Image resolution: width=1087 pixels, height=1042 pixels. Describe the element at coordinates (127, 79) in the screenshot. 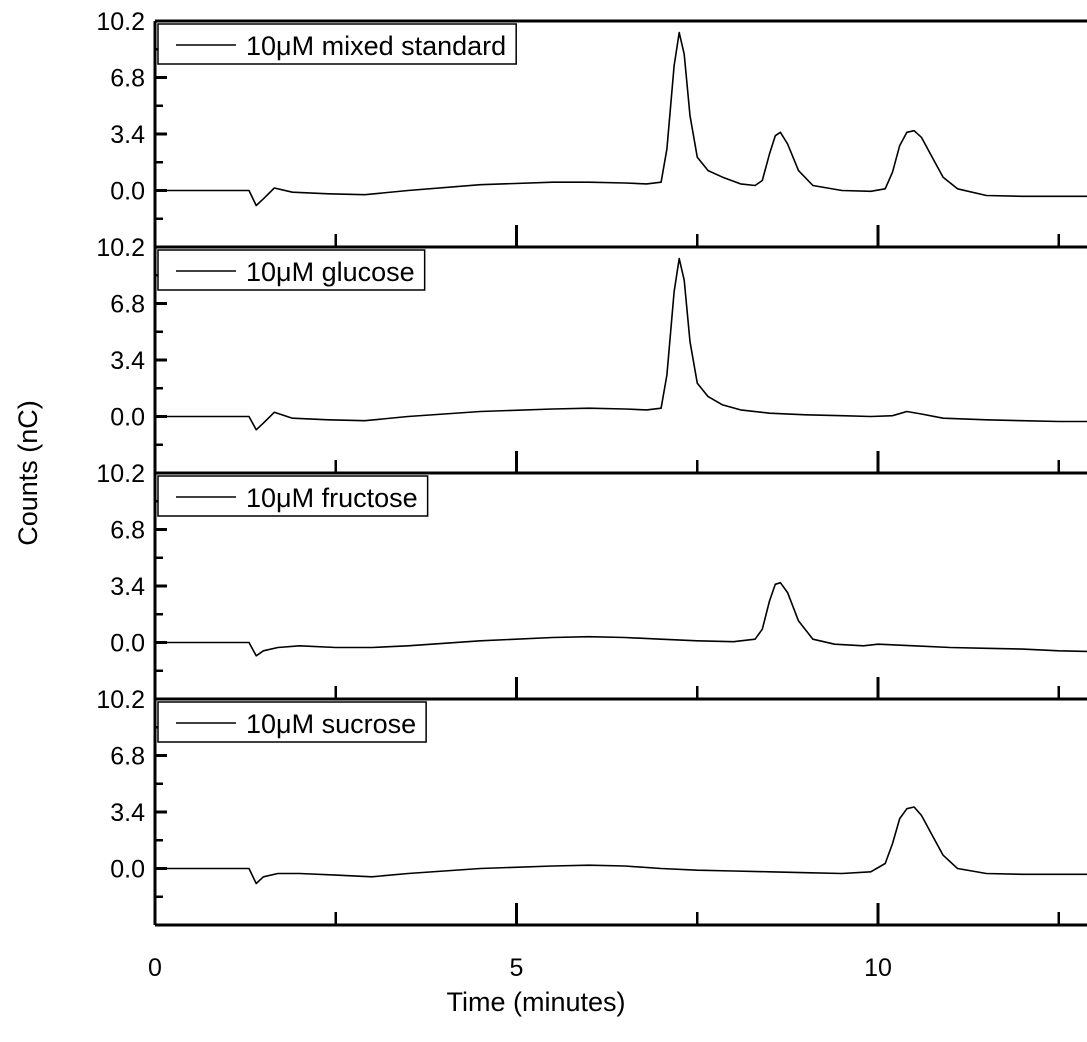

I see `y-tick-label-1: 6.8` at that location.